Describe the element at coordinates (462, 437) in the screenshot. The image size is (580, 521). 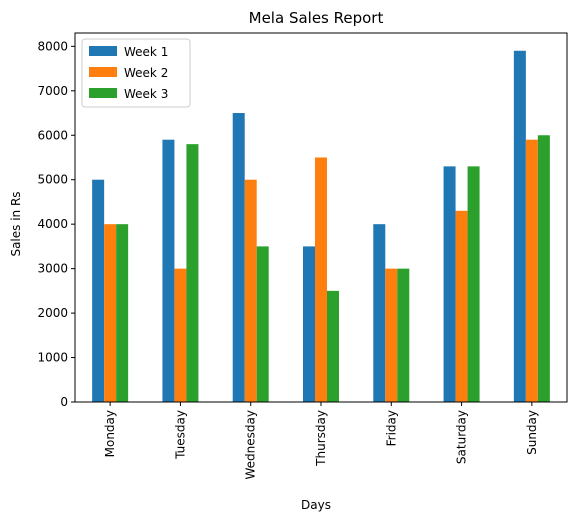
I see `x-tick-label: Saturday` at that location.